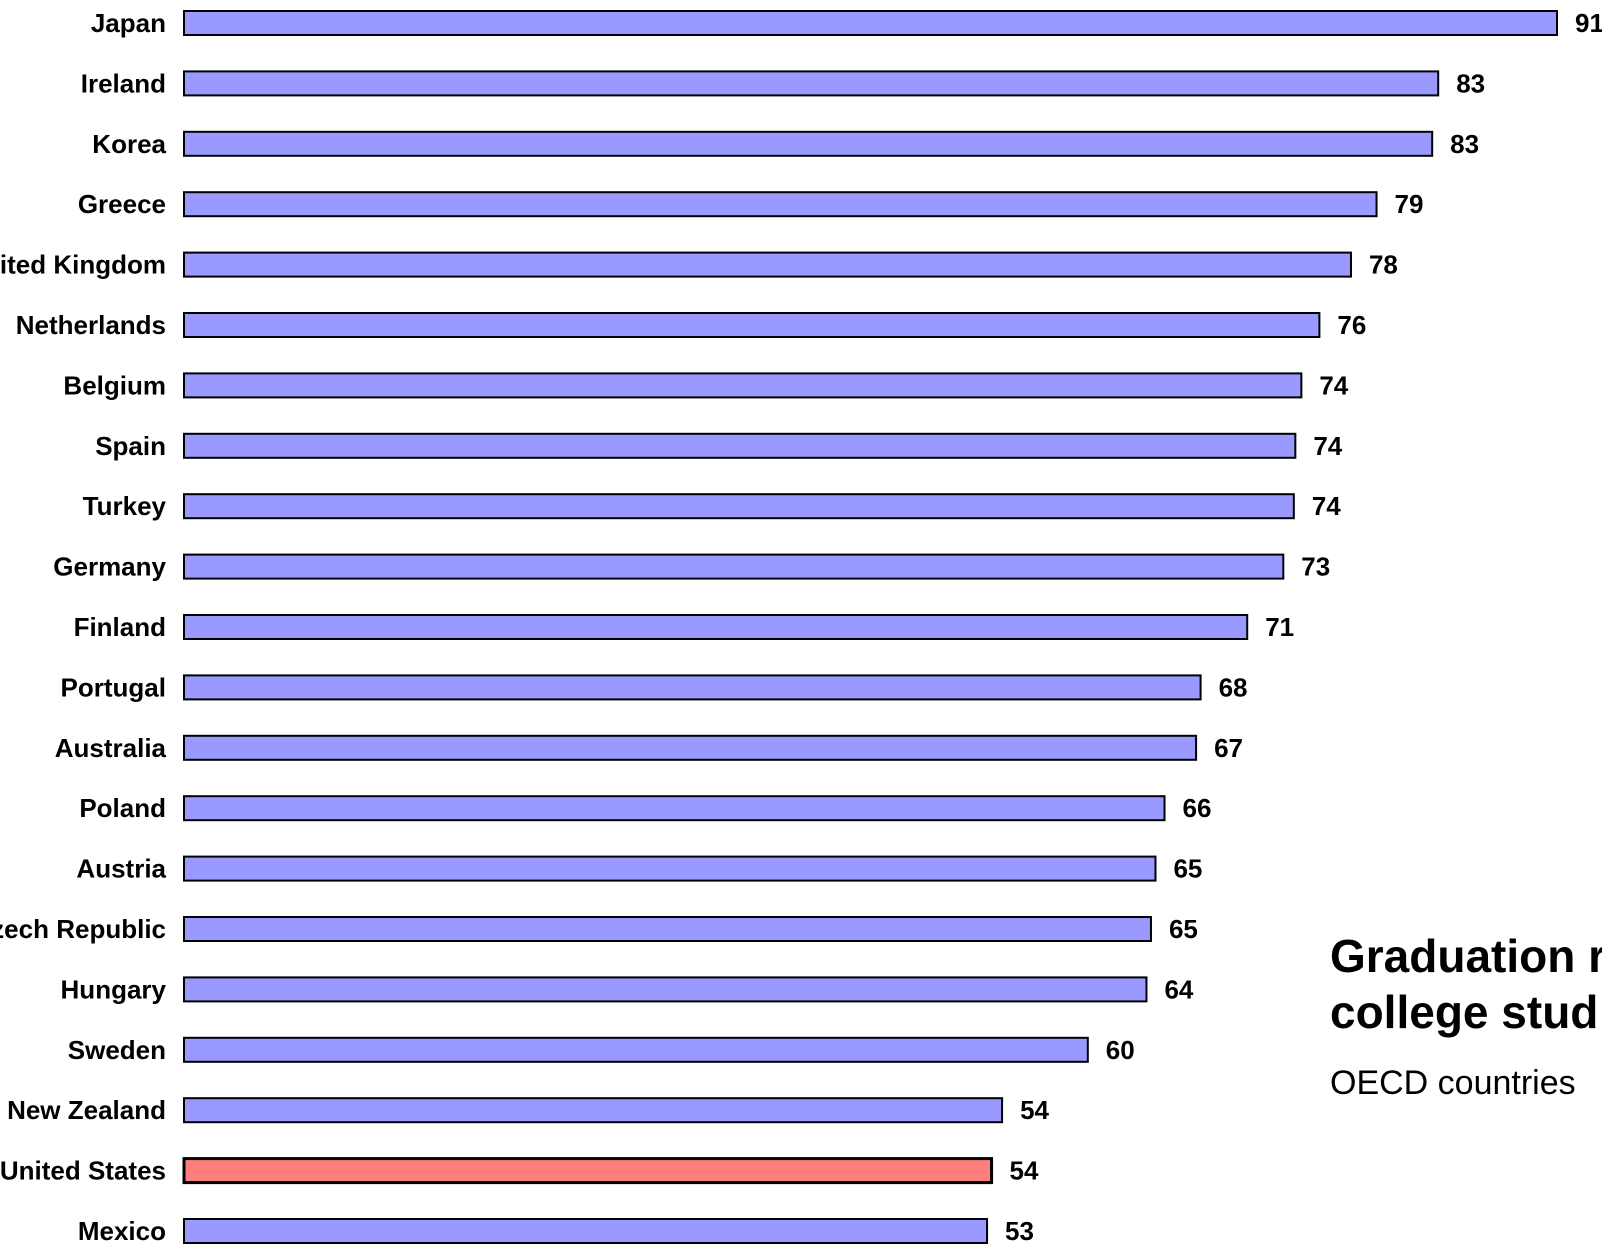  Describe the element at coordinates (1233, 687) in the screenshot. I see `value-label: 68` at that location.